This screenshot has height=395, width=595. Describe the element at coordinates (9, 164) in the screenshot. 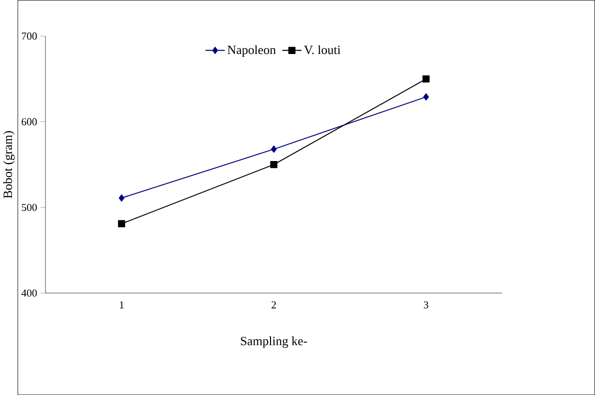

I see `y-axis-title: Bobot (gram)` at that location.